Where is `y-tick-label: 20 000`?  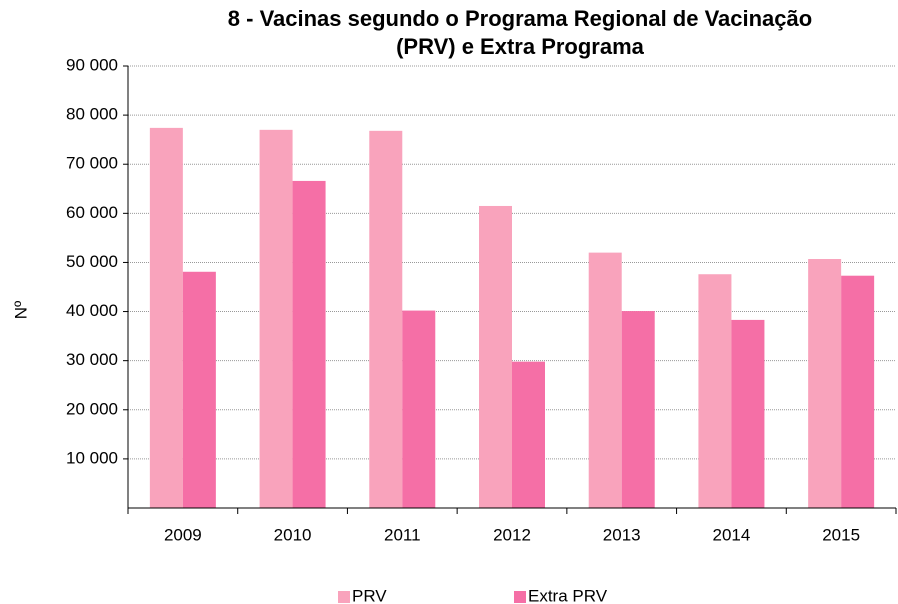 y-tick-label: 20 000 is located at coordinates (92, 408).